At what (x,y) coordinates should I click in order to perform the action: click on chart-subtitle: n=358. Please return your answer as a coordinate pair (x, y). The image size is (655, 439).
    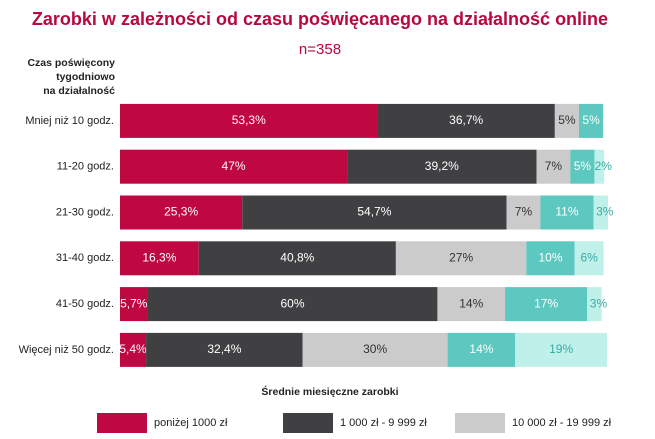
    Looking at the image, I should click on (320, 49).